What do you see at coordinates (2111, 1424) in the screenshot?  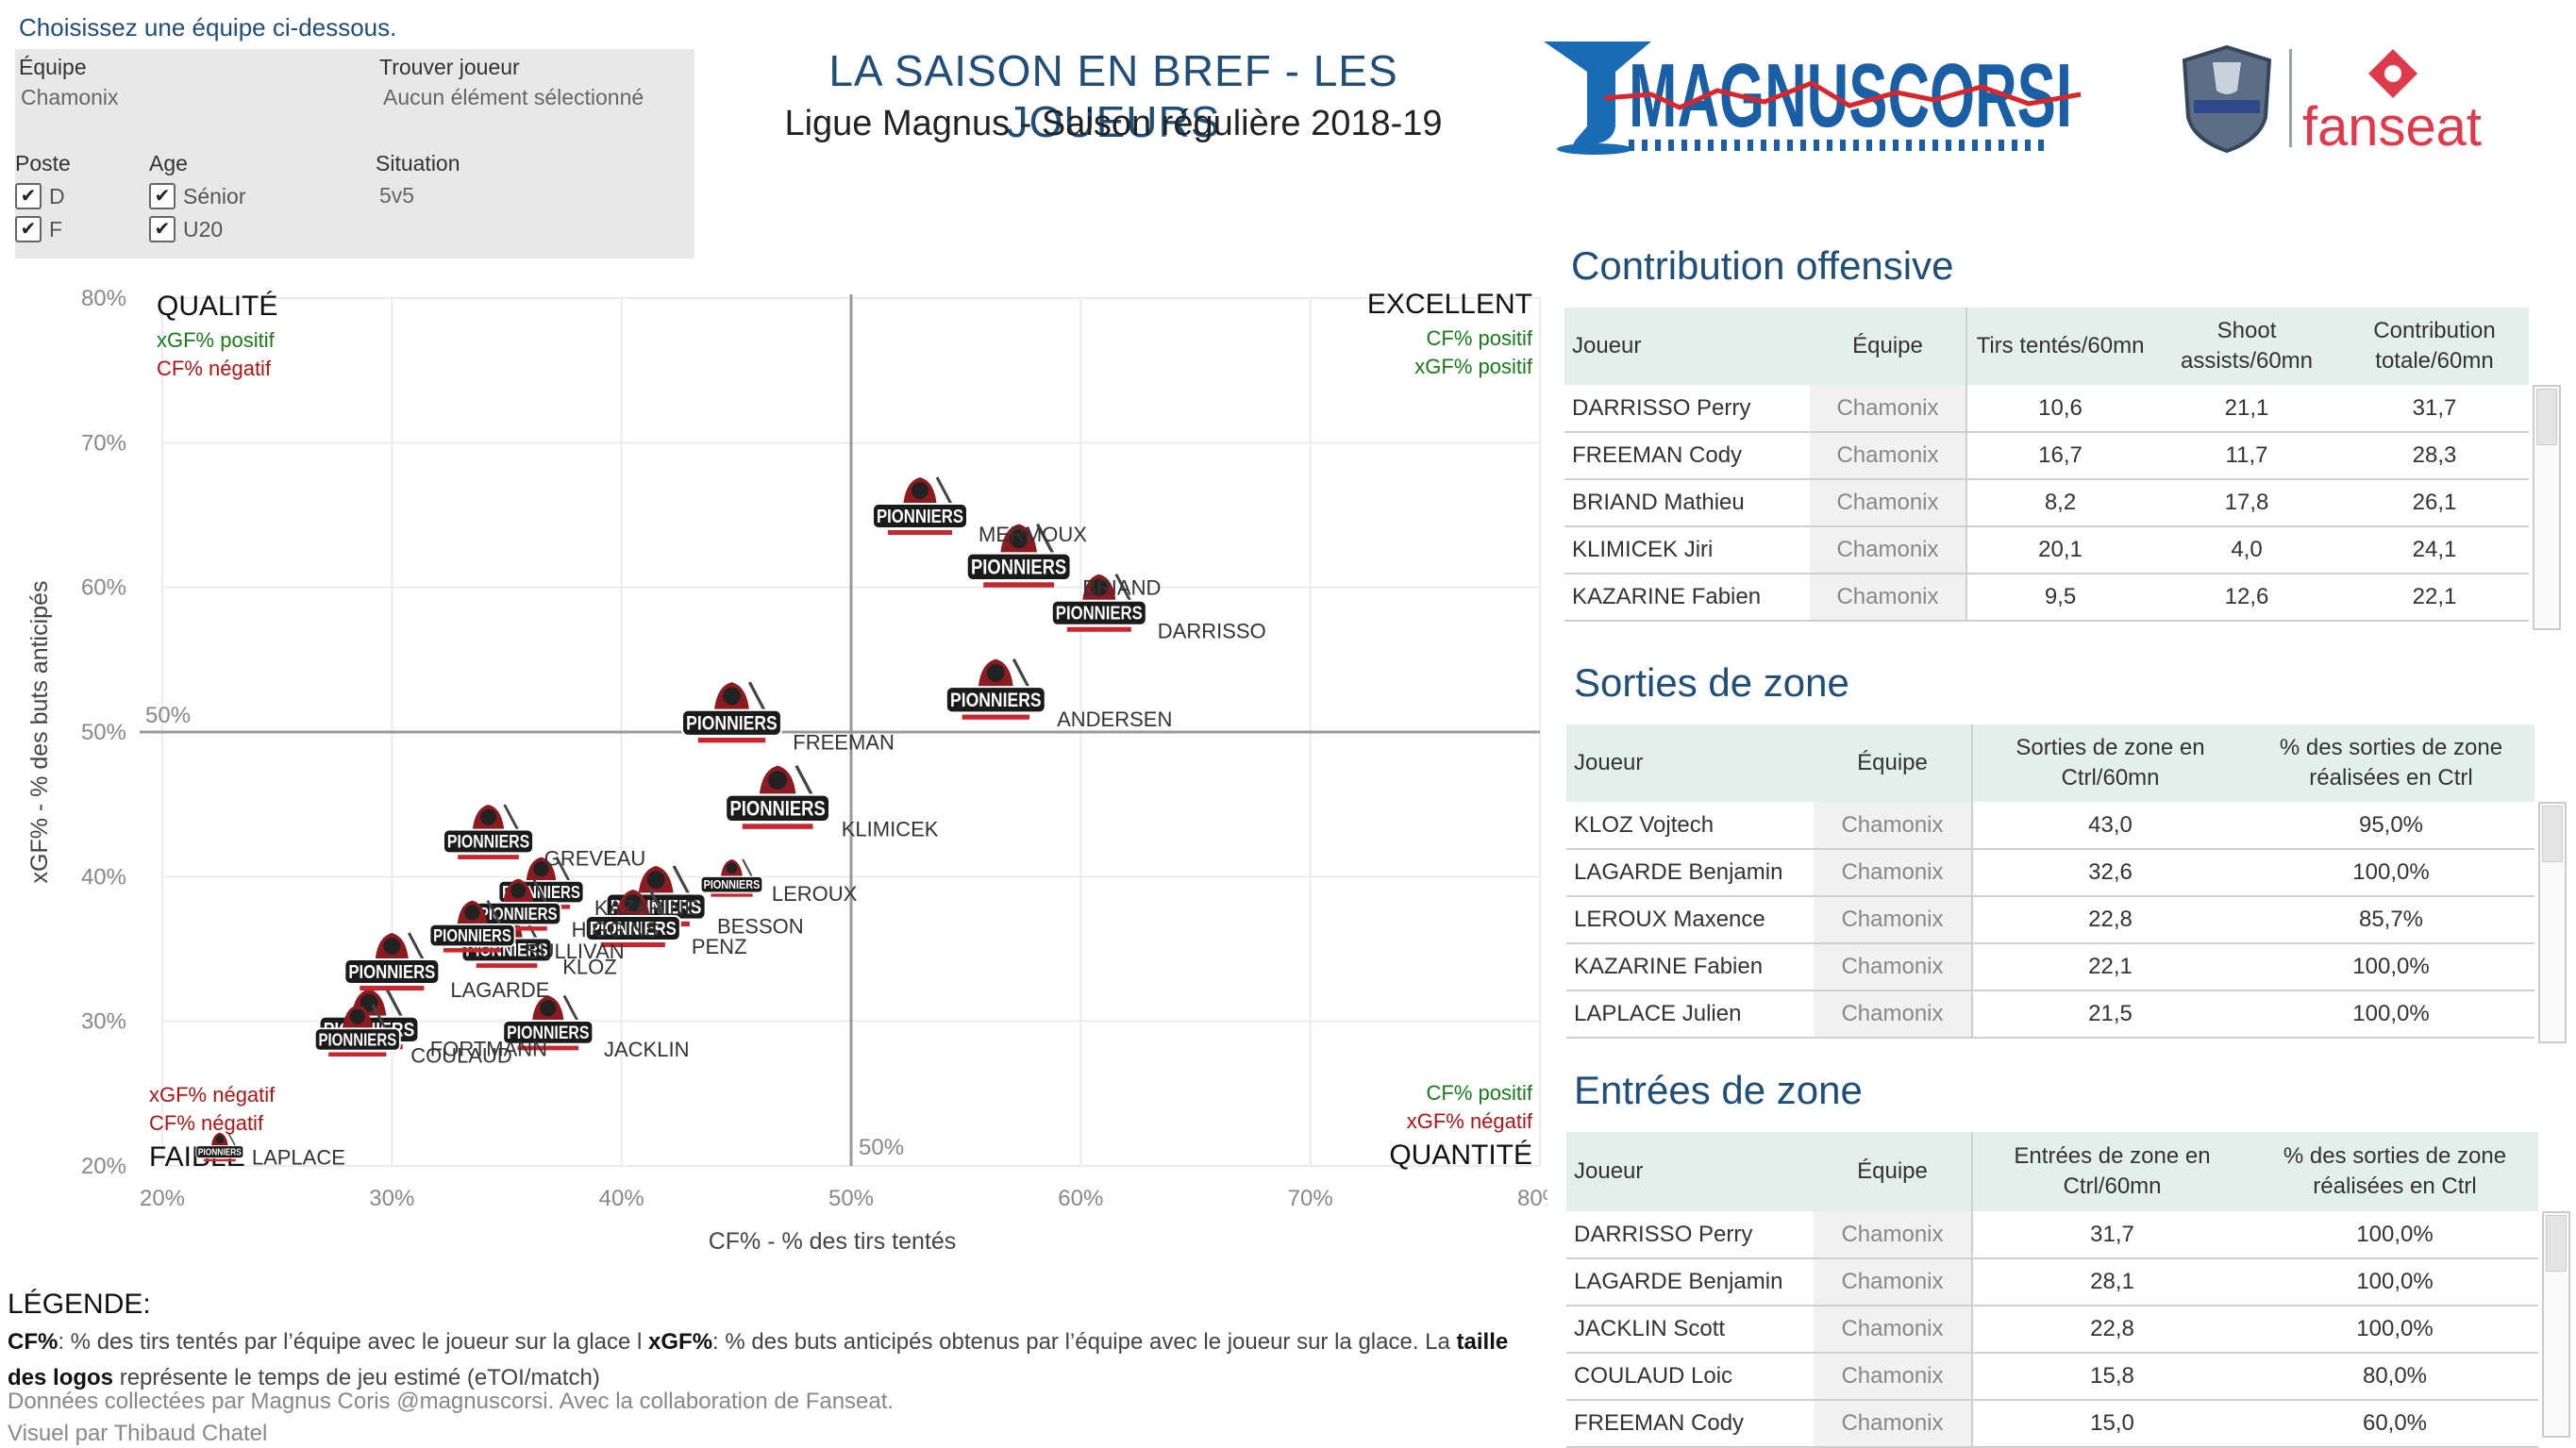 I see `cell-value: 15,0` at bounding box center [2111, 1424].